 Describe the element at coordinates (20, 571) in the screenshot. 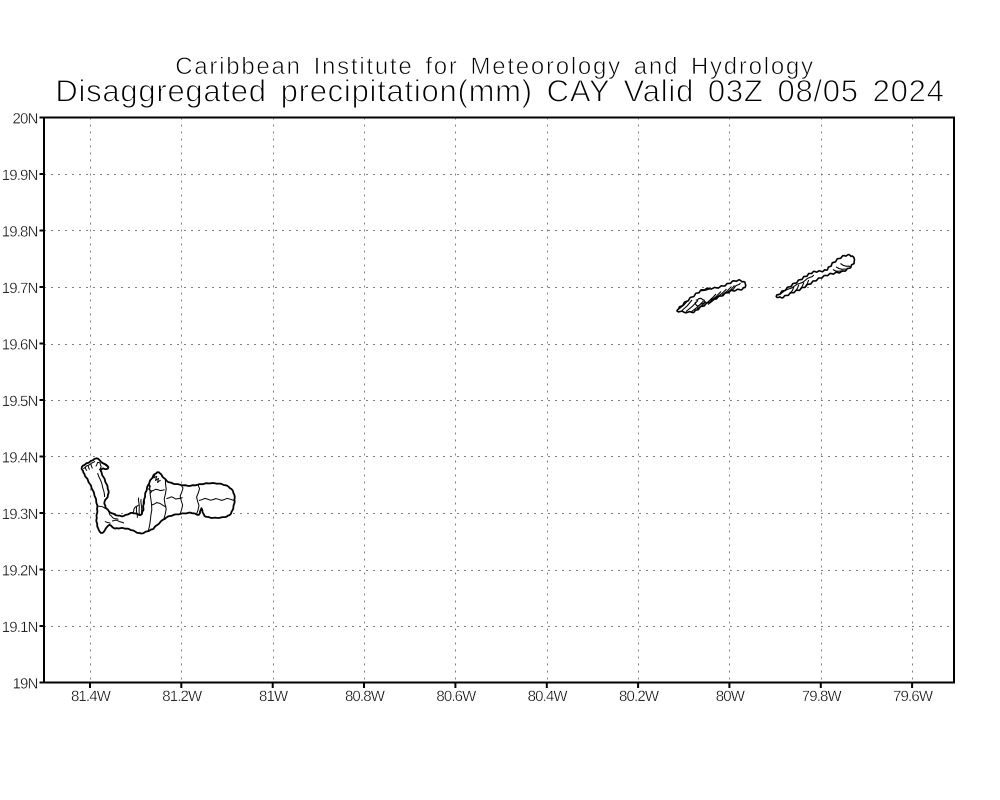

I see `svg-text: 19.2N` at that location.